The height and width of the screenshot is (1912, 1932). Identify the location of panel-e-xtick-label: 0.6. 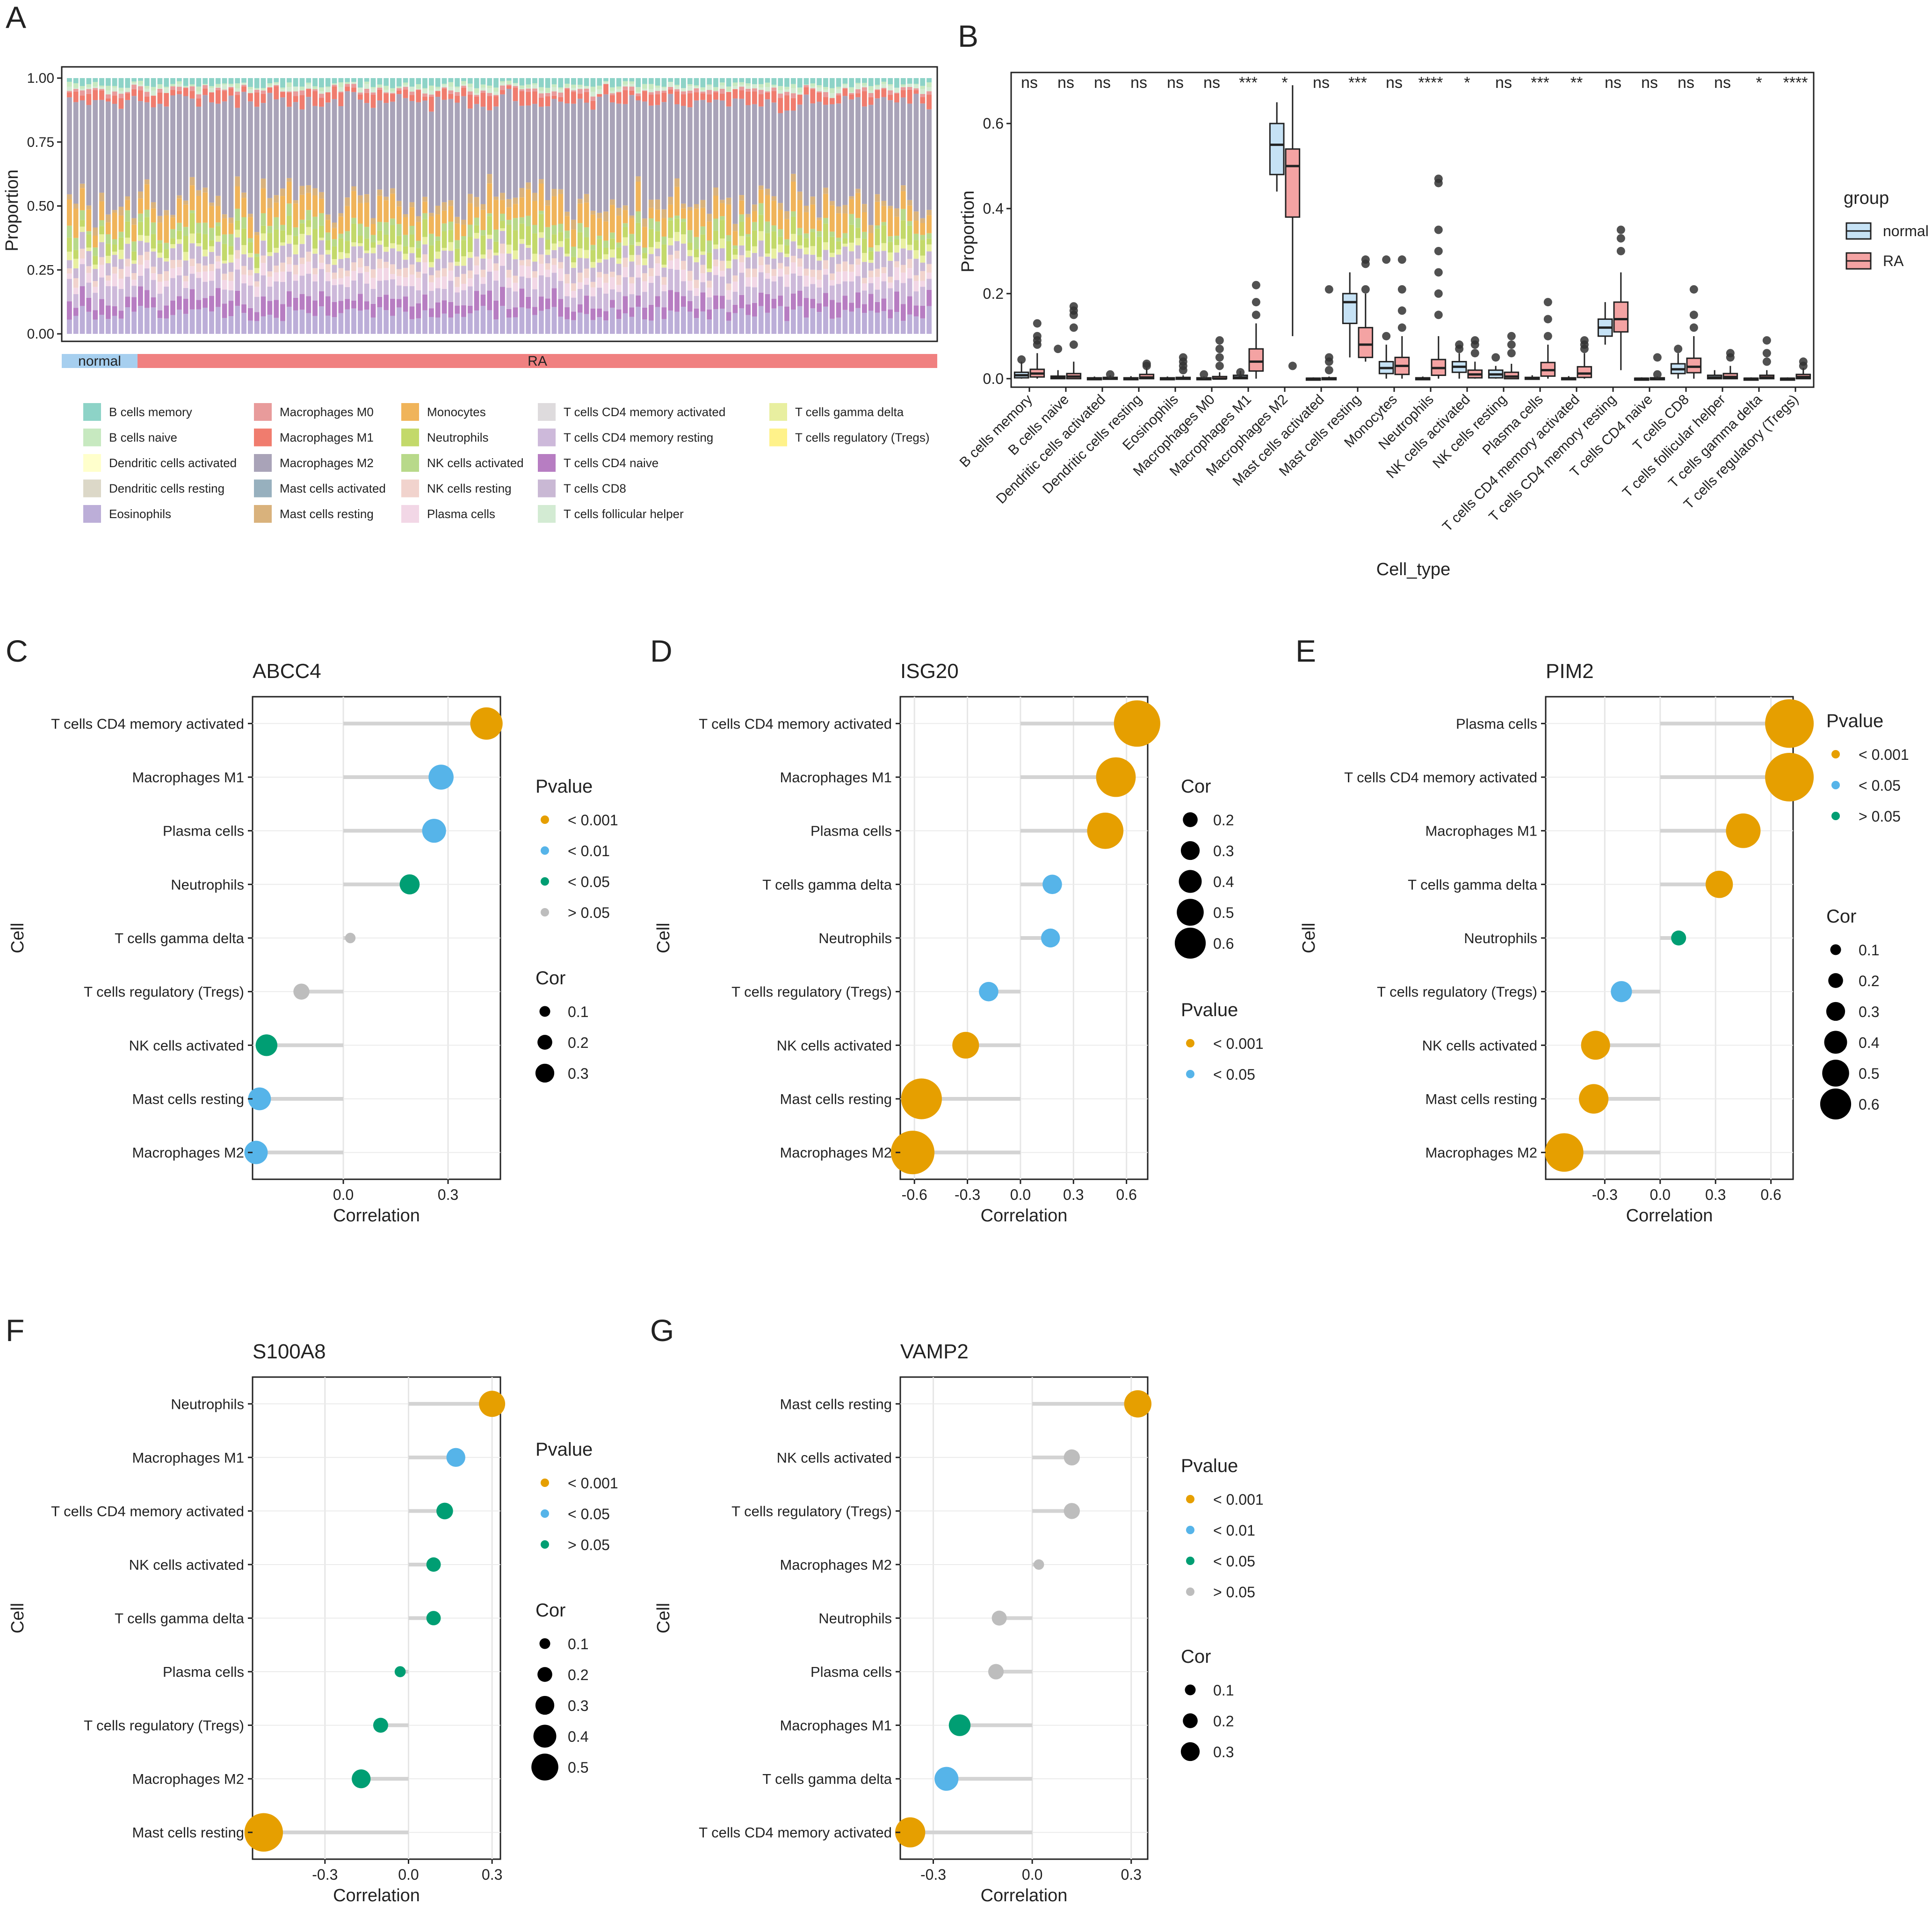
(1770, 1194).